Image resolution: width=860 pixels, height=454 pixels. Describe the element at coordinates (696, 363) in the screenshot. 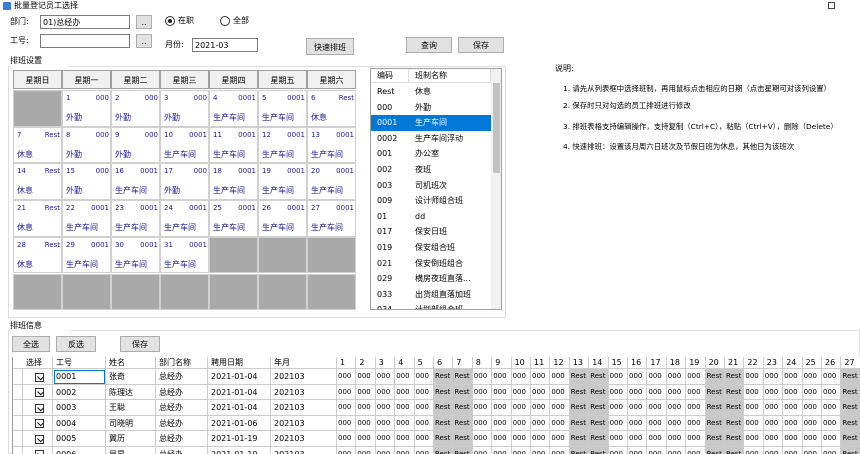

I see `grid-header: 19` at that location.